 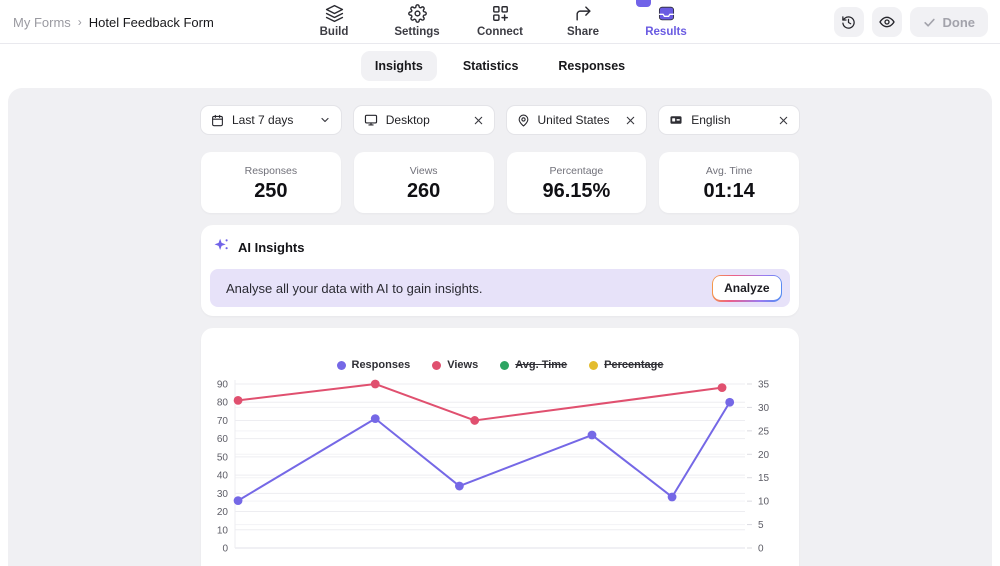 I want to click on stat-card-views: Views 260, so click(x=423, y=182).